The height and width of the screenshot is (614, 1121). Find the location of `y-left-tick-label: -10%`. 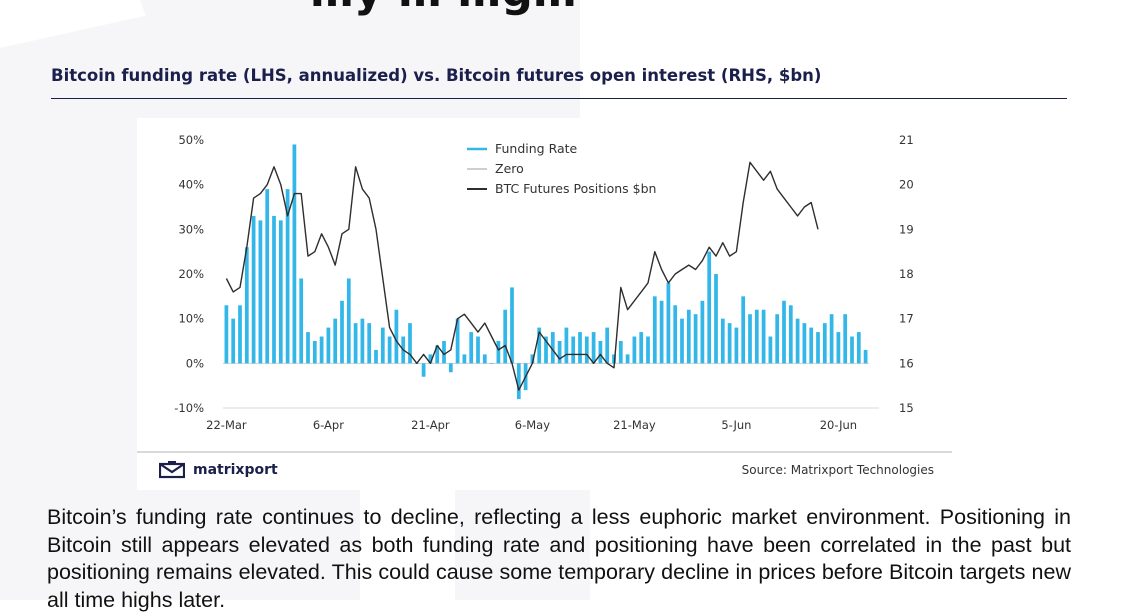

y-left-tick-label: -10% is located at coordinates (189, 408).